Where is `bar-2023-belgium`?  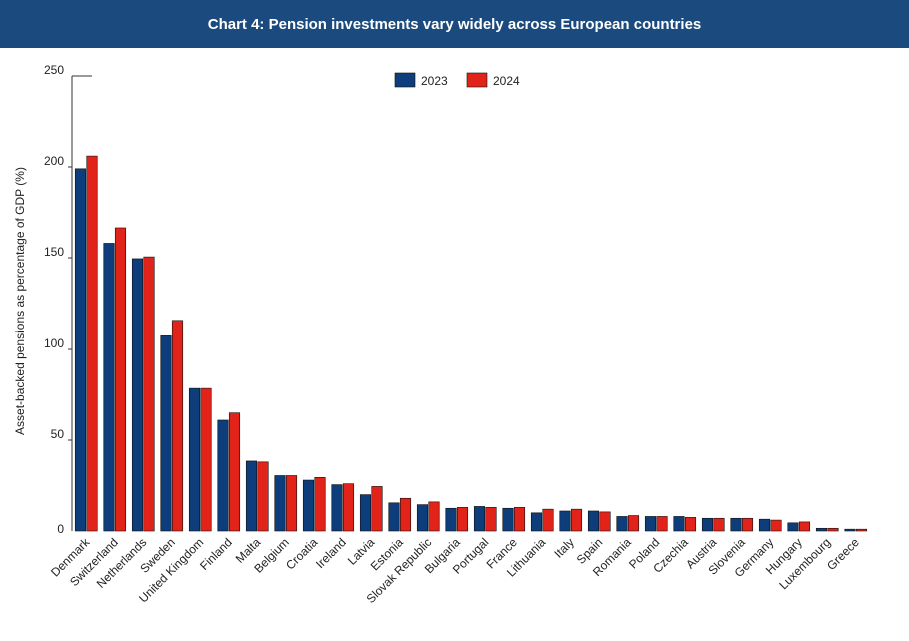
bar-2023-belgium is located at coordinates (280, 503).